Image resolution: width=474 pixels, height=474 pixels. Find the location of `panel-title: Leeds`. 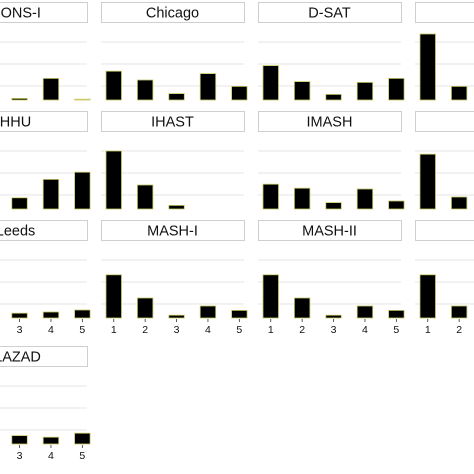

panel-title: Leeds is located at coordinates (17, 232).